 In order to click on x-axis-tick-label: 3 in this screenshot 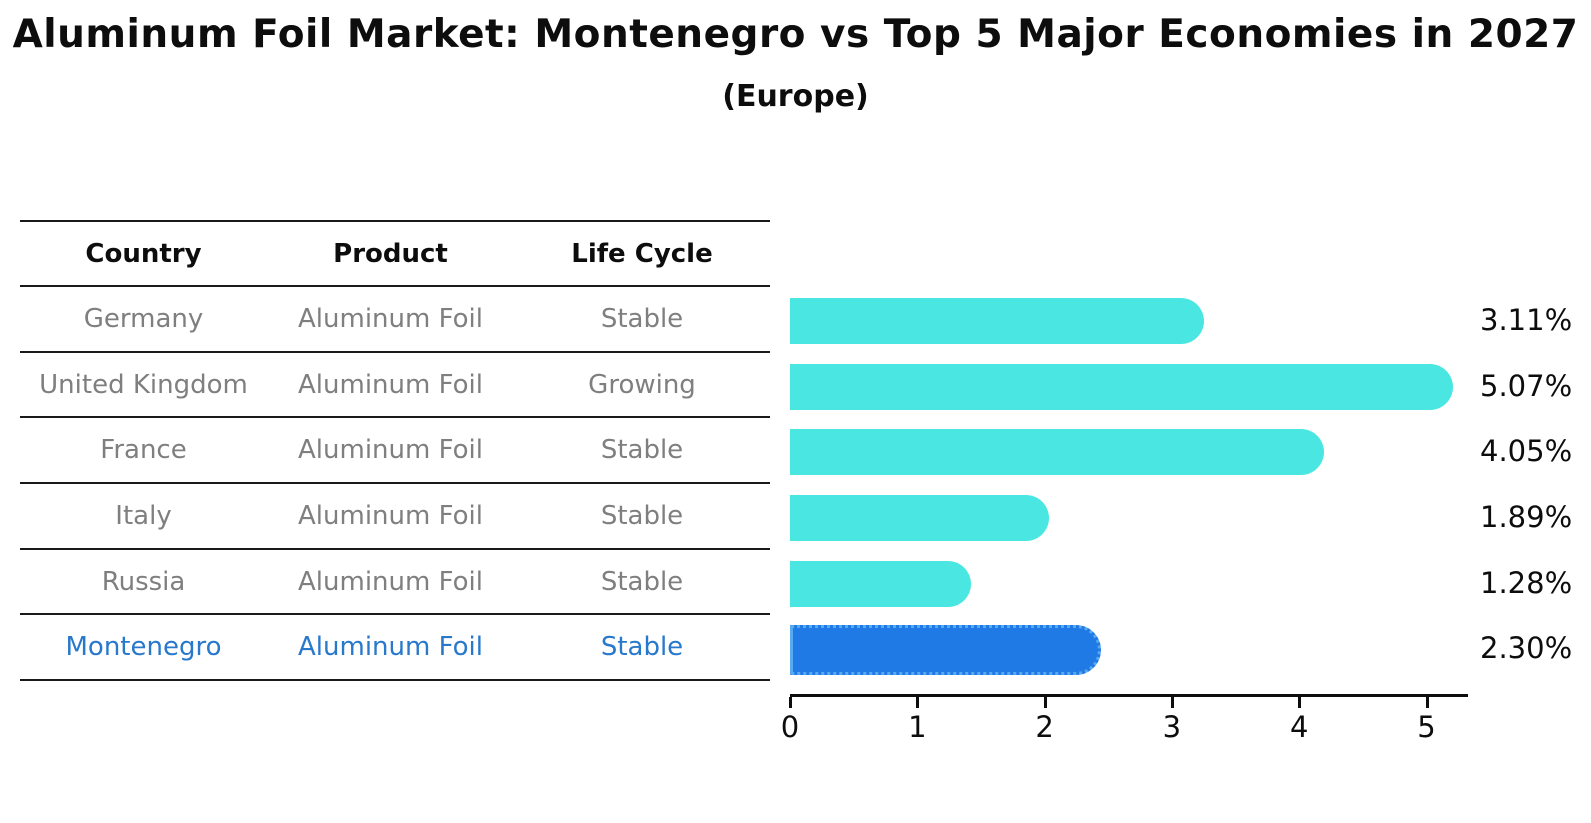, I will do `click(1172, 727)`.